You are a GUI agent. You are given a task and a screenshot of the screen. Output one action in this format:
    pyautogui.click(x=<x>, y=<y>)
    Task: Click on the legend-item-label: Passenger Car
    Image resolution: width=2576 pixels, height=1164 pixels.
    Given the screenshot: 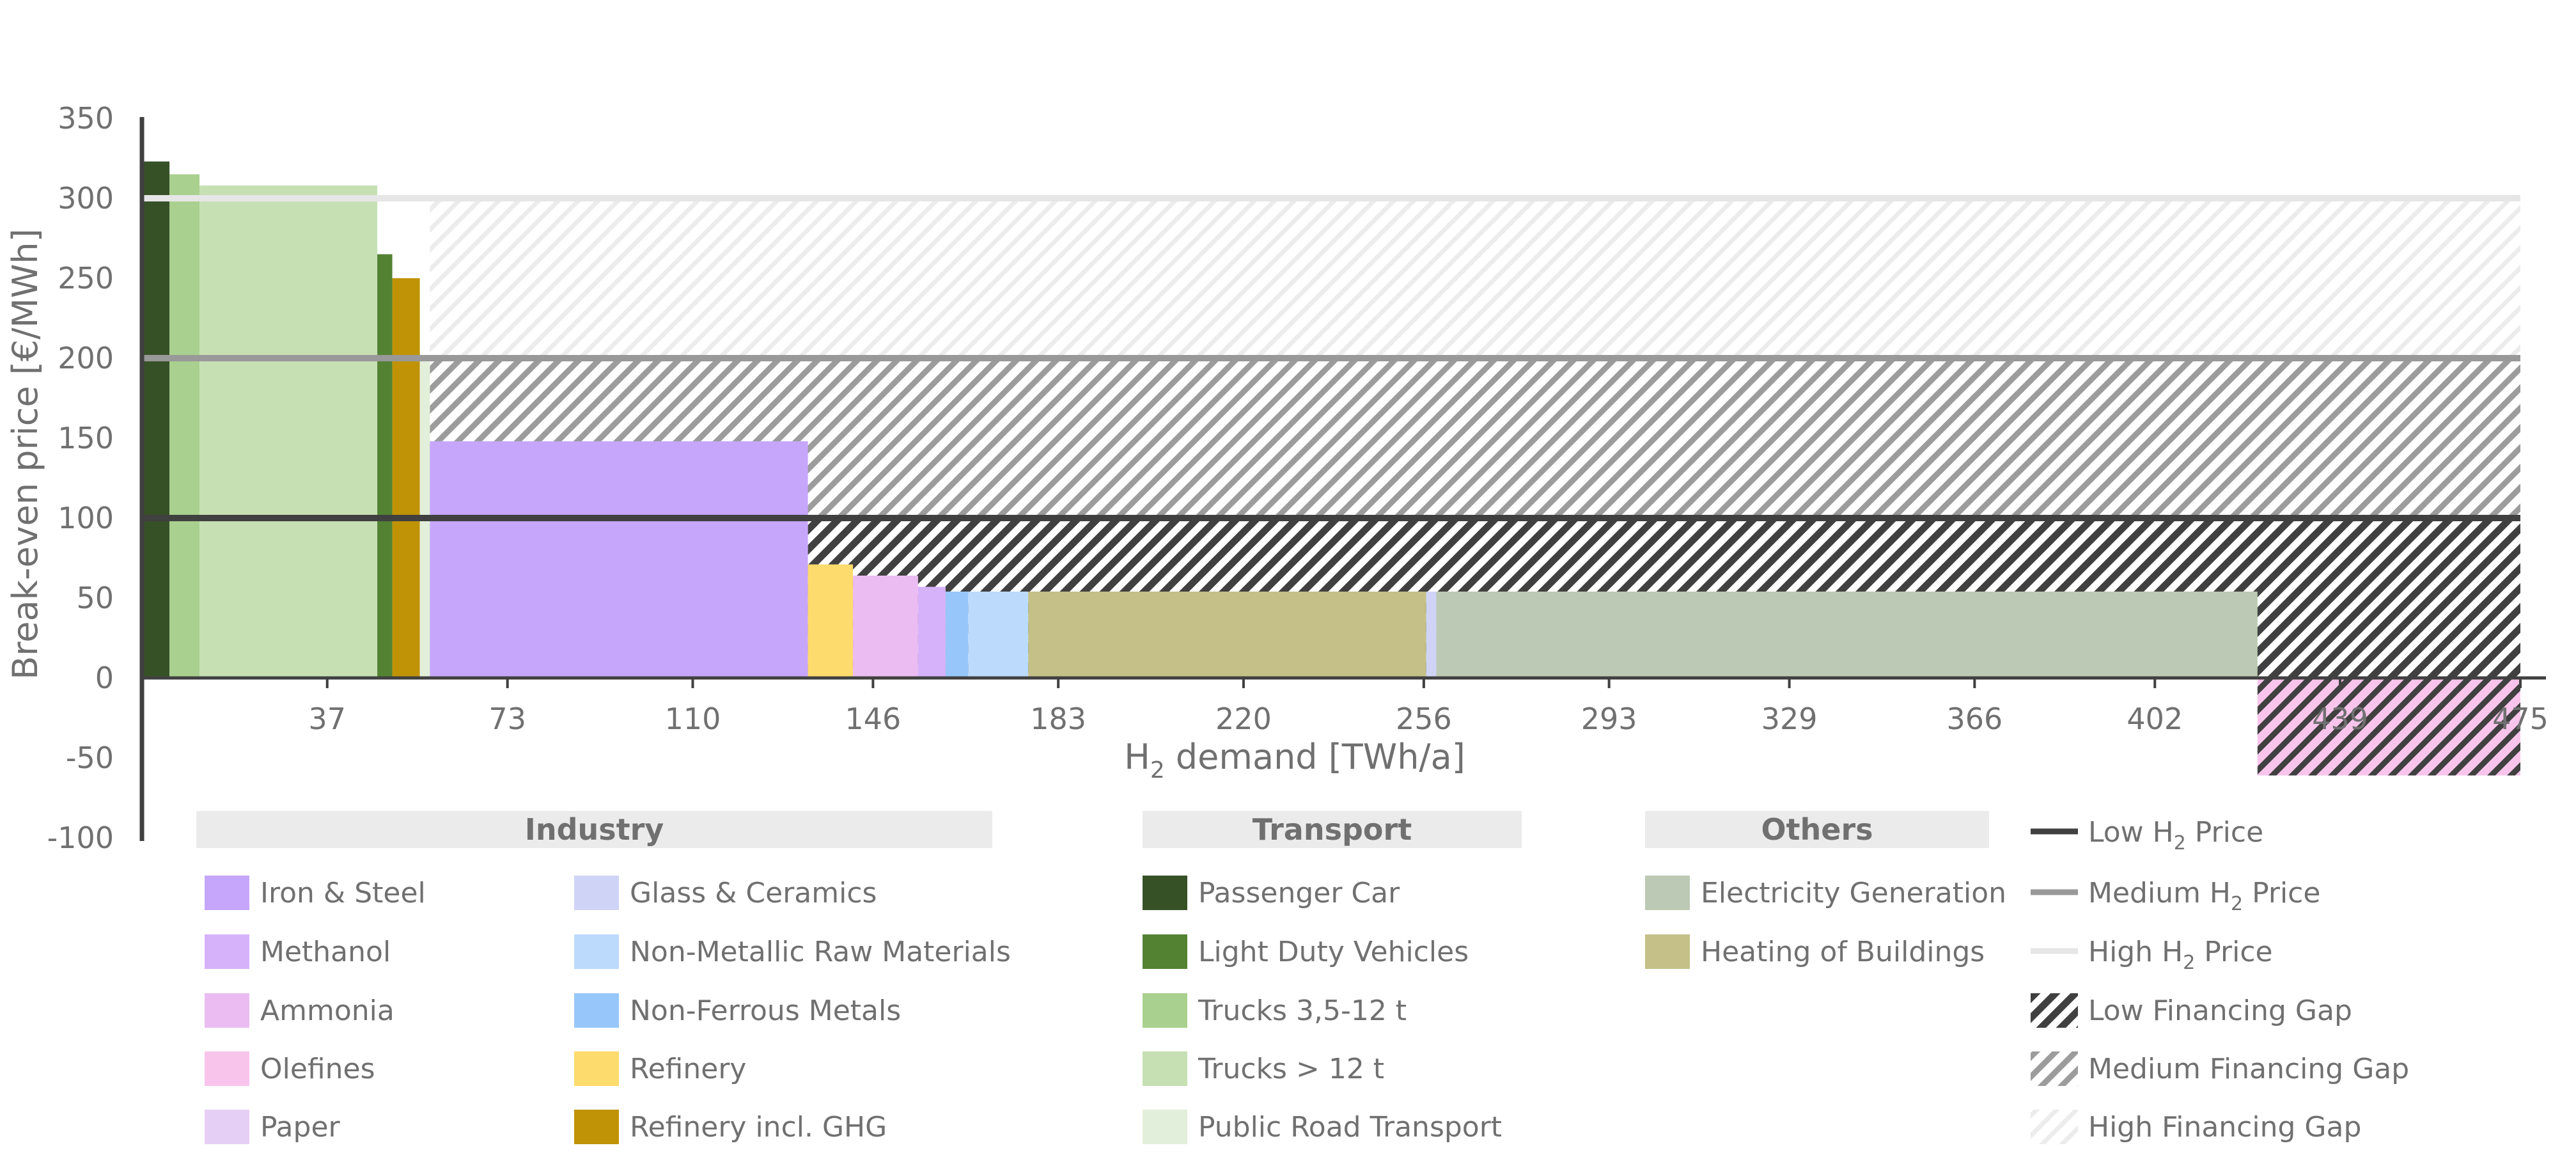 What is the action you would take?
    pyautogui.click(x=1299, y=893)
    